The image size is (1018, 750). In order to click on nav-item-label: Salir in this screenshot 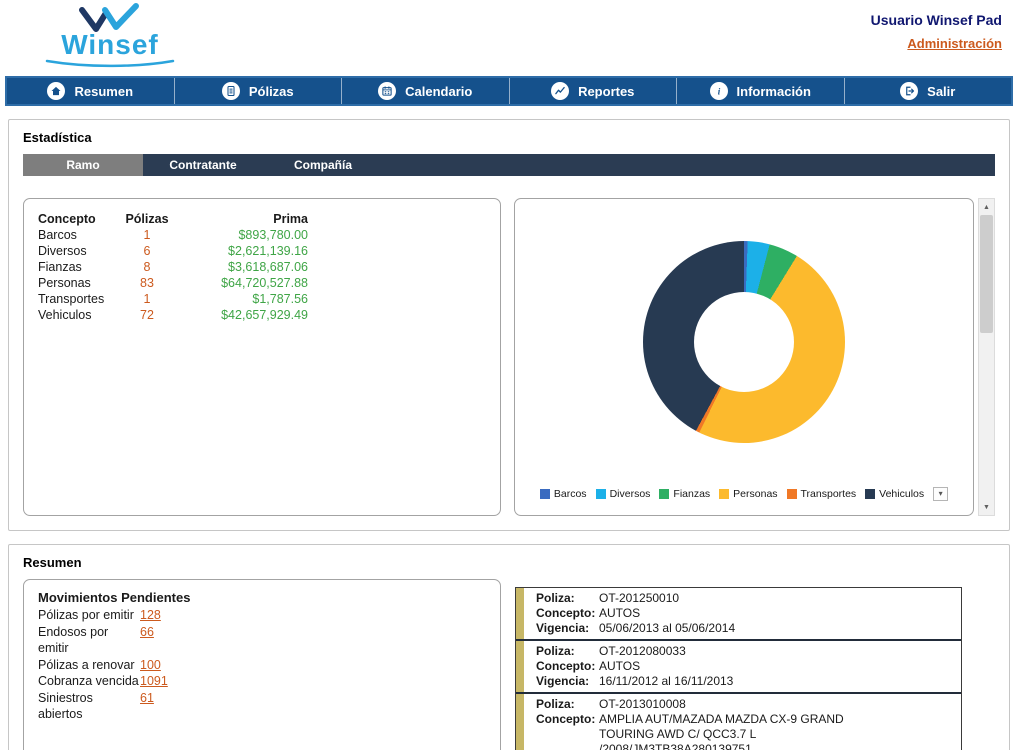, I will do `click(941, 91)`.